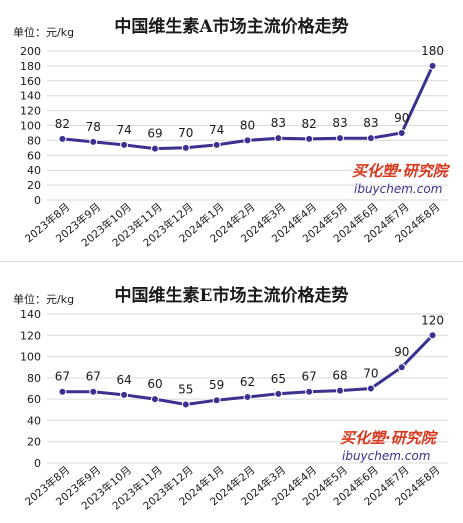  I want to click on data-label: 80, so click(247, 125).